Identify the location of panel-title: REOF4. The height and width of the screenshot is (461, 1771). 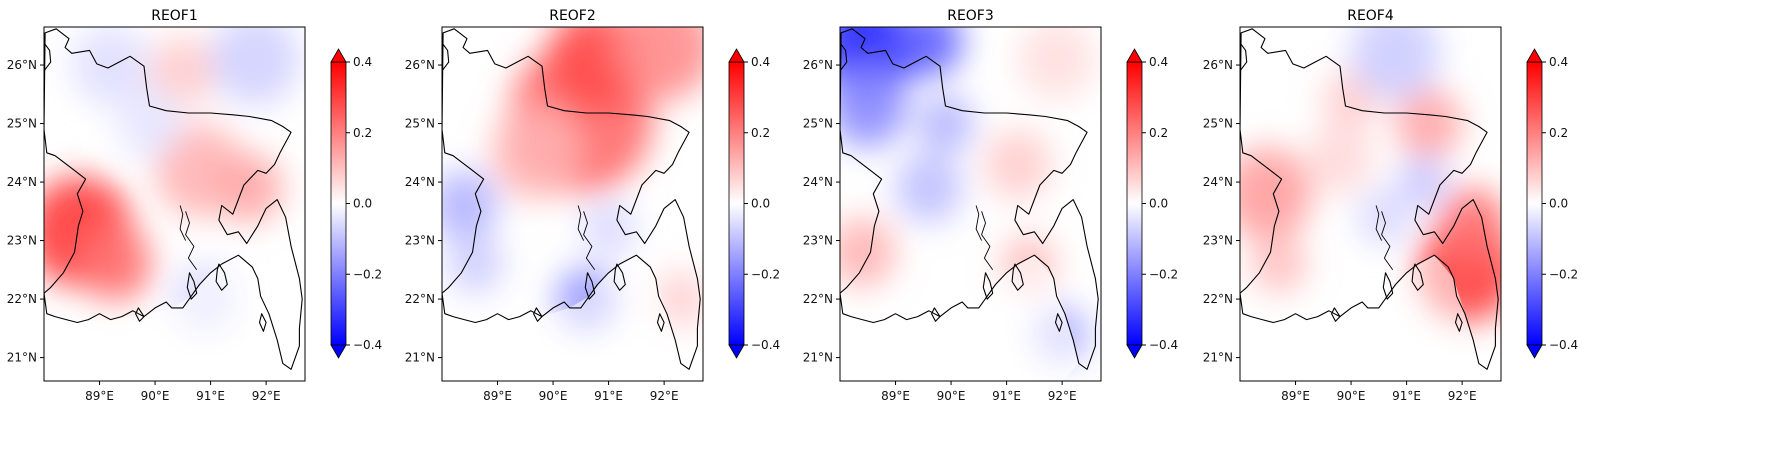
(1370, 16).